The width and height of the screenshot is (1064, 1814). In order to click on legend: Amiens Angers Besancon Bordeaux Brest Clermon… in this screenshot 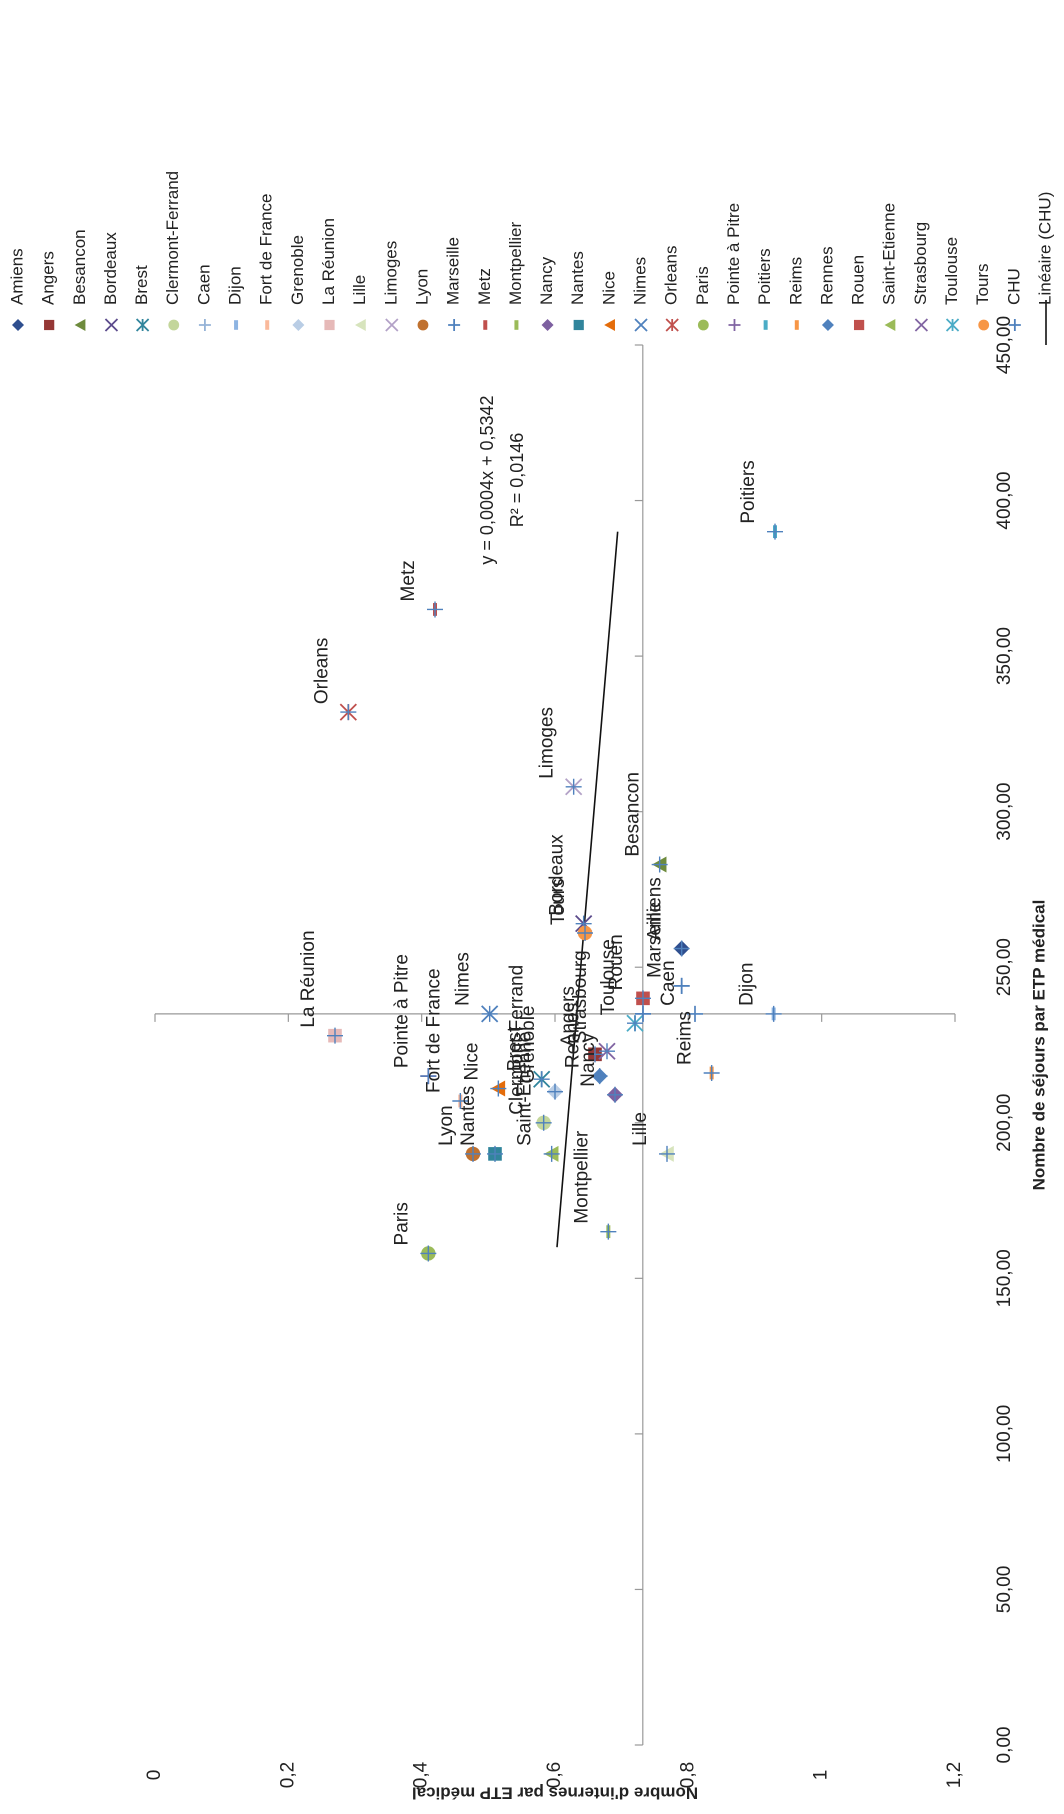, I will do `click(530, 258)`.